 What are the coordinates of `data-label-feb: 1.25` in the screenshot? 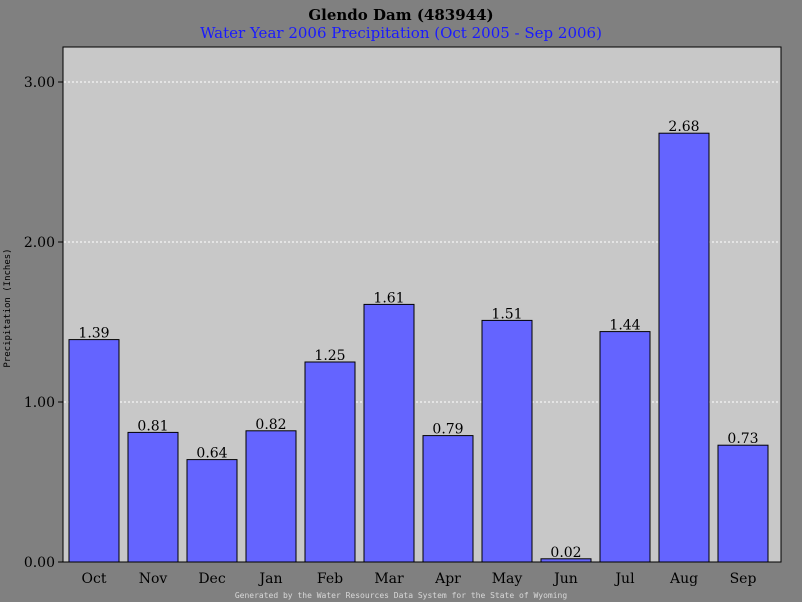 It's located at (329, 356).